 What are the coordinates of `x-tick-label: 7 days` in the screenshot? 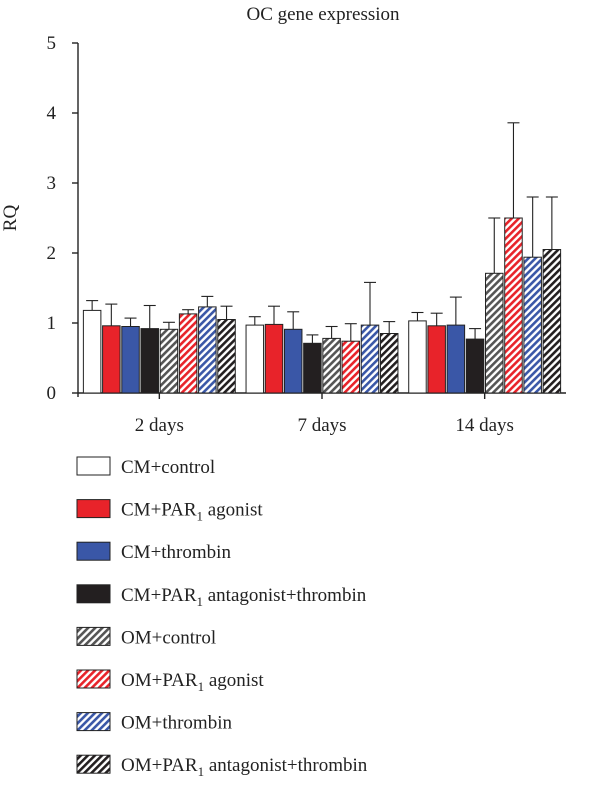 It's located at (321, 425).